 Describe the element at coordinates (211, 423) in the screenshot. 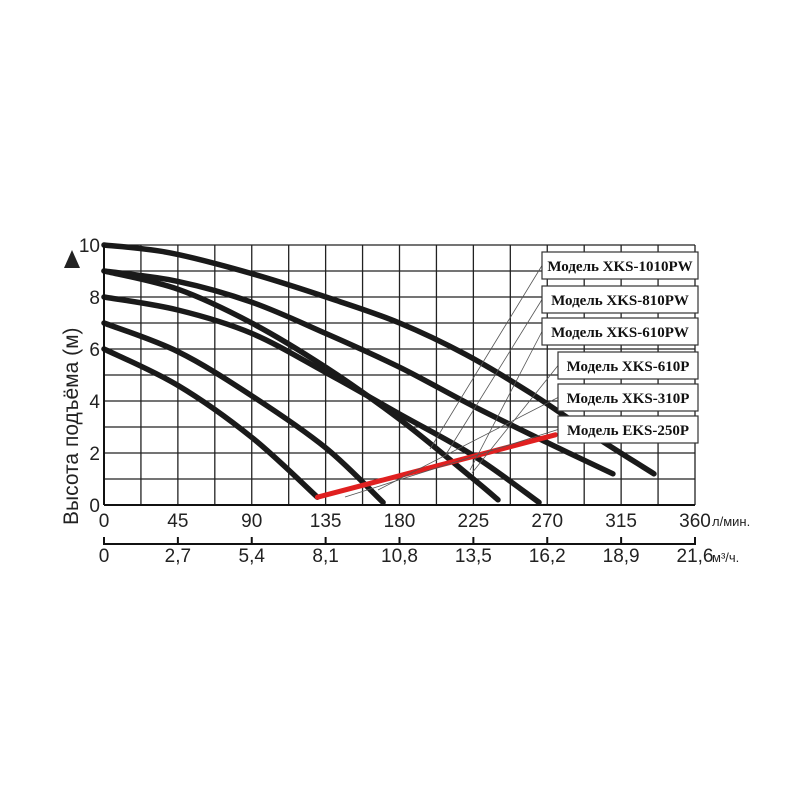

I see `curve-eks-250p` at that location.